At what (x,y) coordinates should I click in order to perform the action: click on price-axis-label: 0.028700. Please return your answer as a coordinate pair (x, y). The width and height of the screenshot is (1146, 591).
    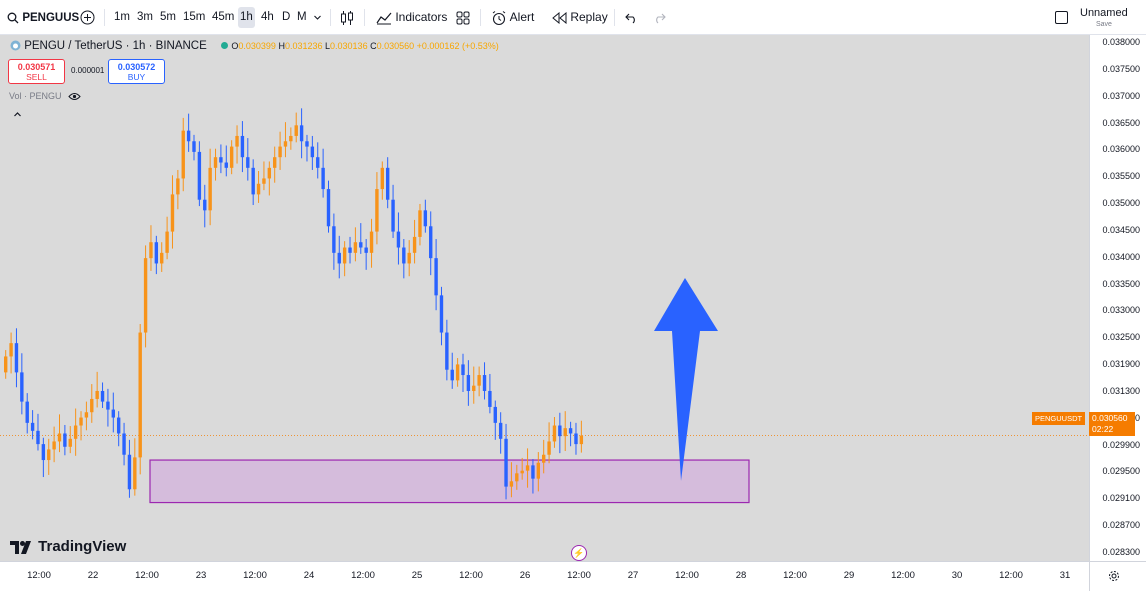
    Looking at the image, I should click on (1121, 525).